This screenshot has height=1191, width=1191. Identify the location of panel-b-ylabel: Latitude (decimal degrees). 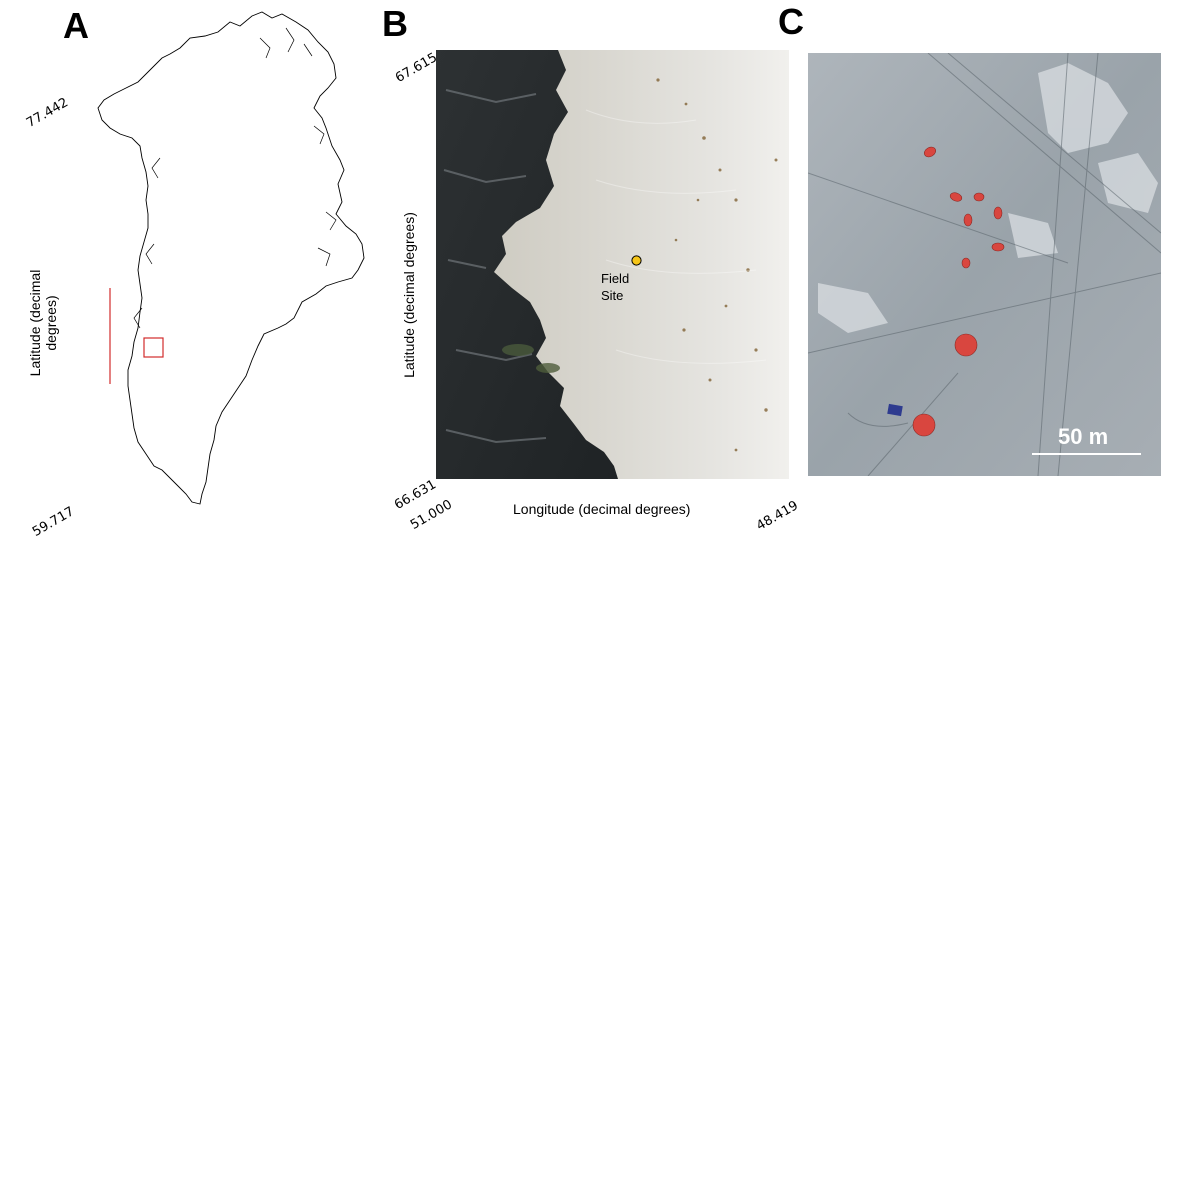
(409, 295).